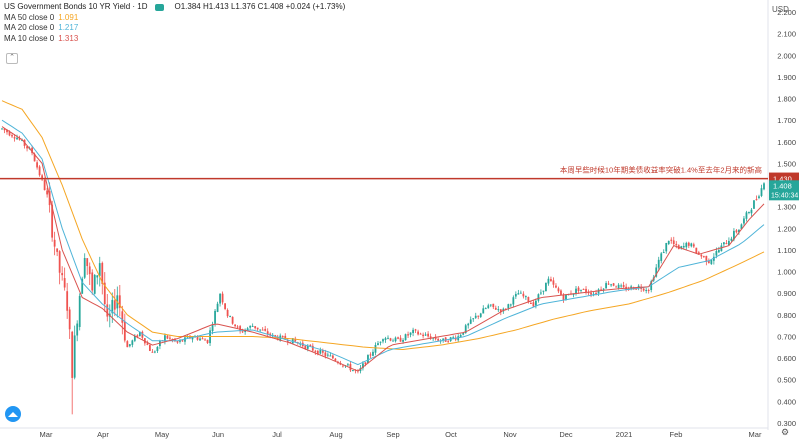  Describe the element at coordinates (786, 77) in the screenshot. I see `y-tick-label: 1.900` at that location.